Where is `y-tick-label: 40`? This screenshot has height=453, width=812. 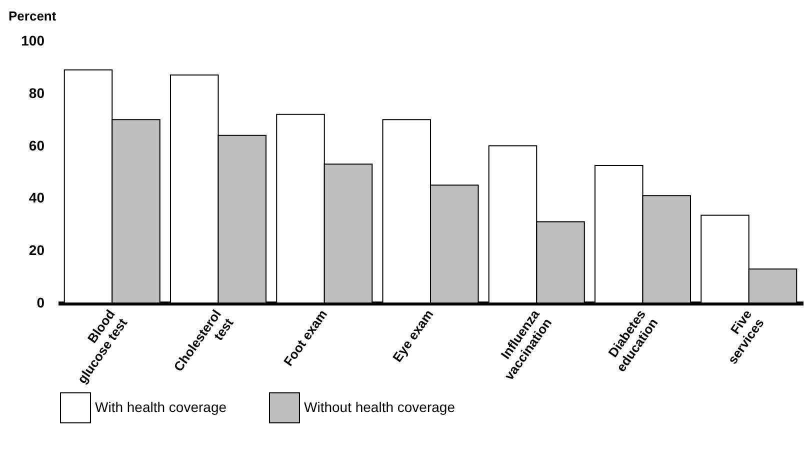
y-tick-label: 40 is located at coordinates (36, 198).